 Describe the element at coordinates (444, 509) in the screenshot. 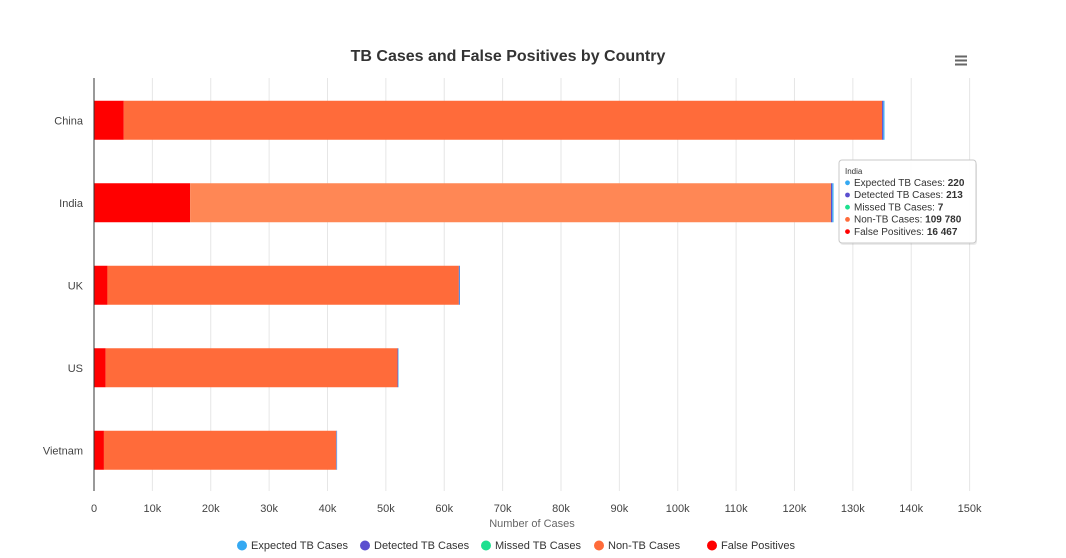

I see `x-tick-label: 60k` at that location.